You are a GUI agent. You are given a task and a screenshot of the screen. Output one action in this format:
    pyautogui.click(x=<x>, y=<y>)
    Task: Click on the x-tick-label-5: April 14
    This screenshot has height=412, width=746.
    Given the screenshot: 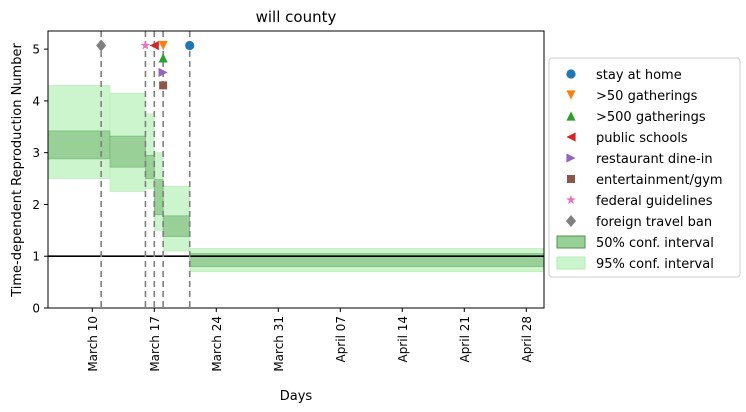 What is the action you would take?
    pyautogui.click(x=403, y=339)
    